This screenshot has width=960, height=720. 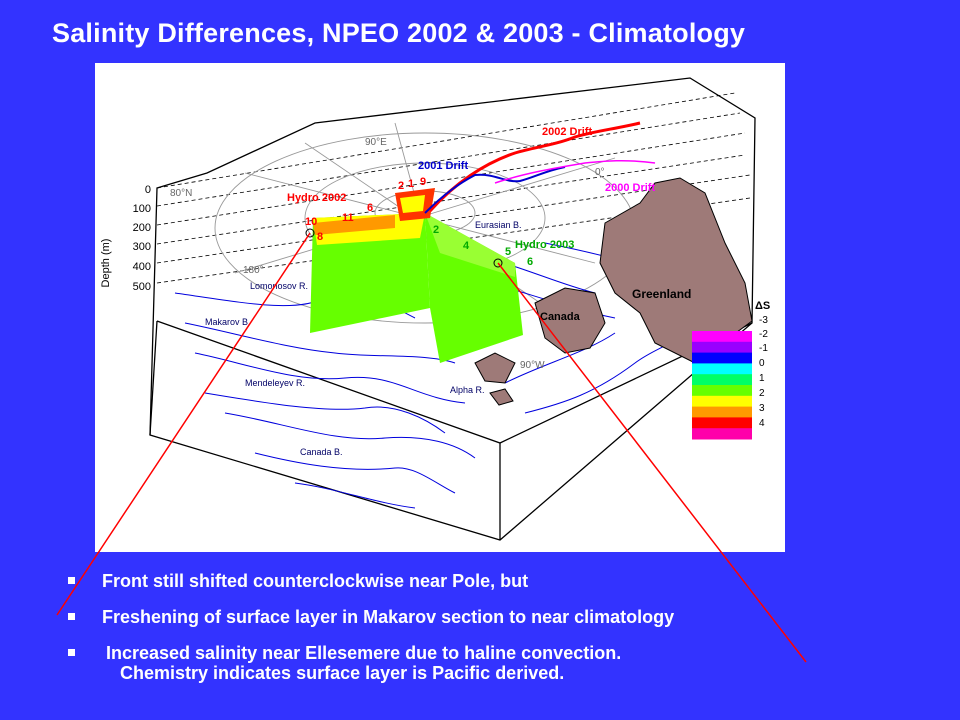 What do you see at coordinates (762, 393) in the screenshot?
I see `colorbar-tick: 2` at bounding box center [762, 393].